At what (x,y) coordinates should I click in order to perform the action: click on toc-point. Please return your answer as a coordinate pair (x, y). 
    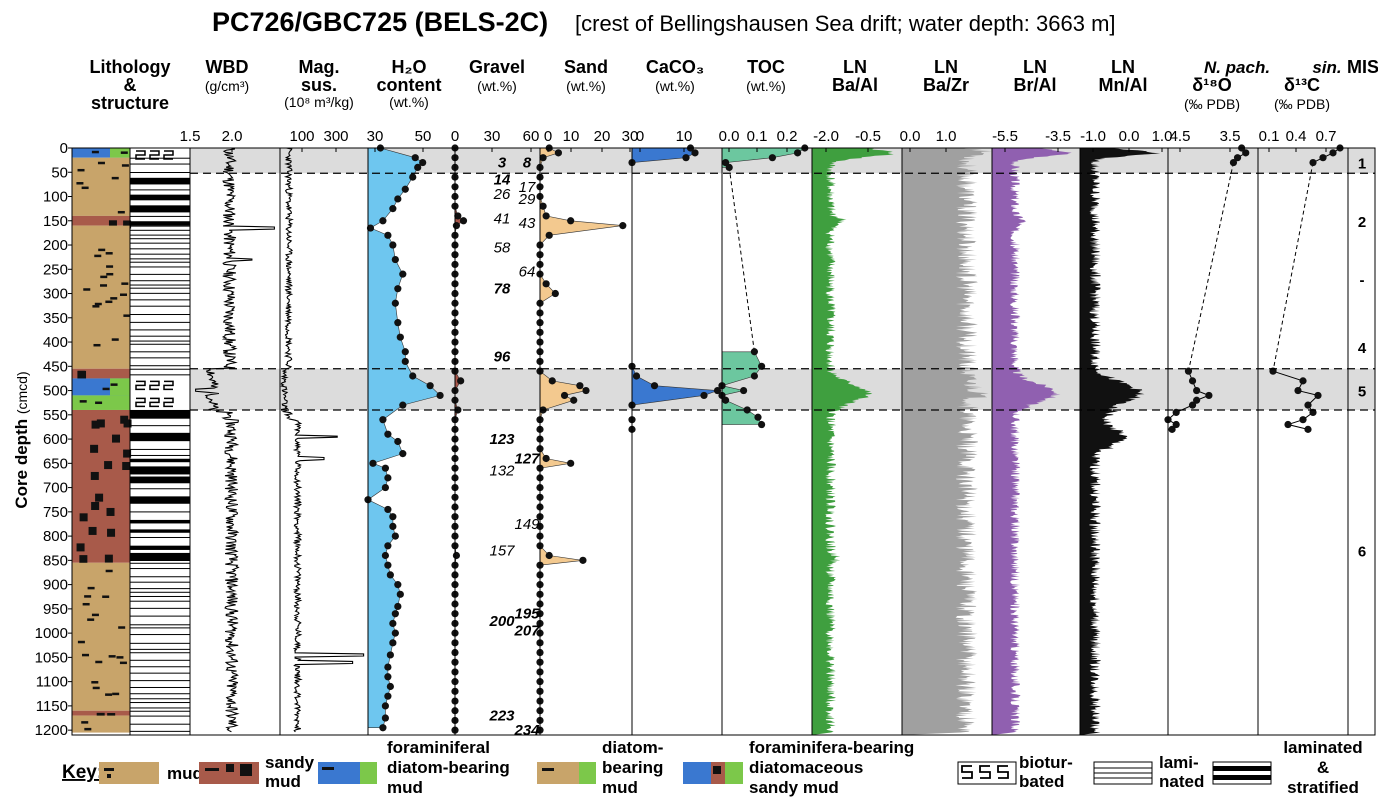
    Looking at the image, I should click on (744, 390).